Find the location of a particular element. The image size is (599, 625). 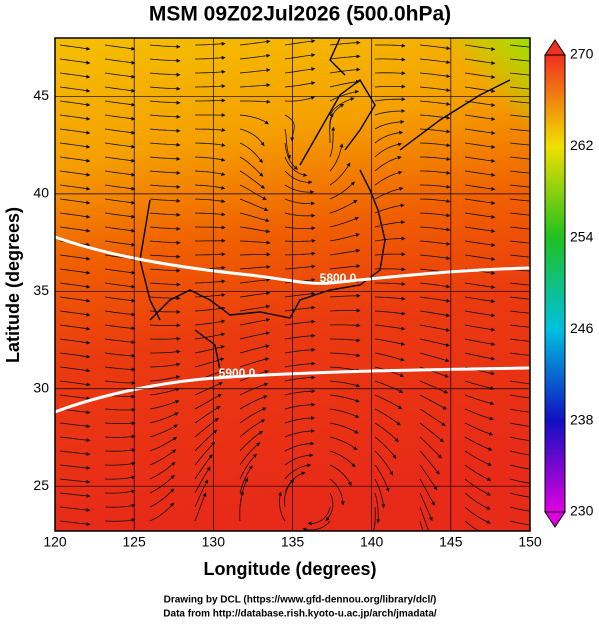

x-tick-label: 150 is located at coordinates (530, 542).